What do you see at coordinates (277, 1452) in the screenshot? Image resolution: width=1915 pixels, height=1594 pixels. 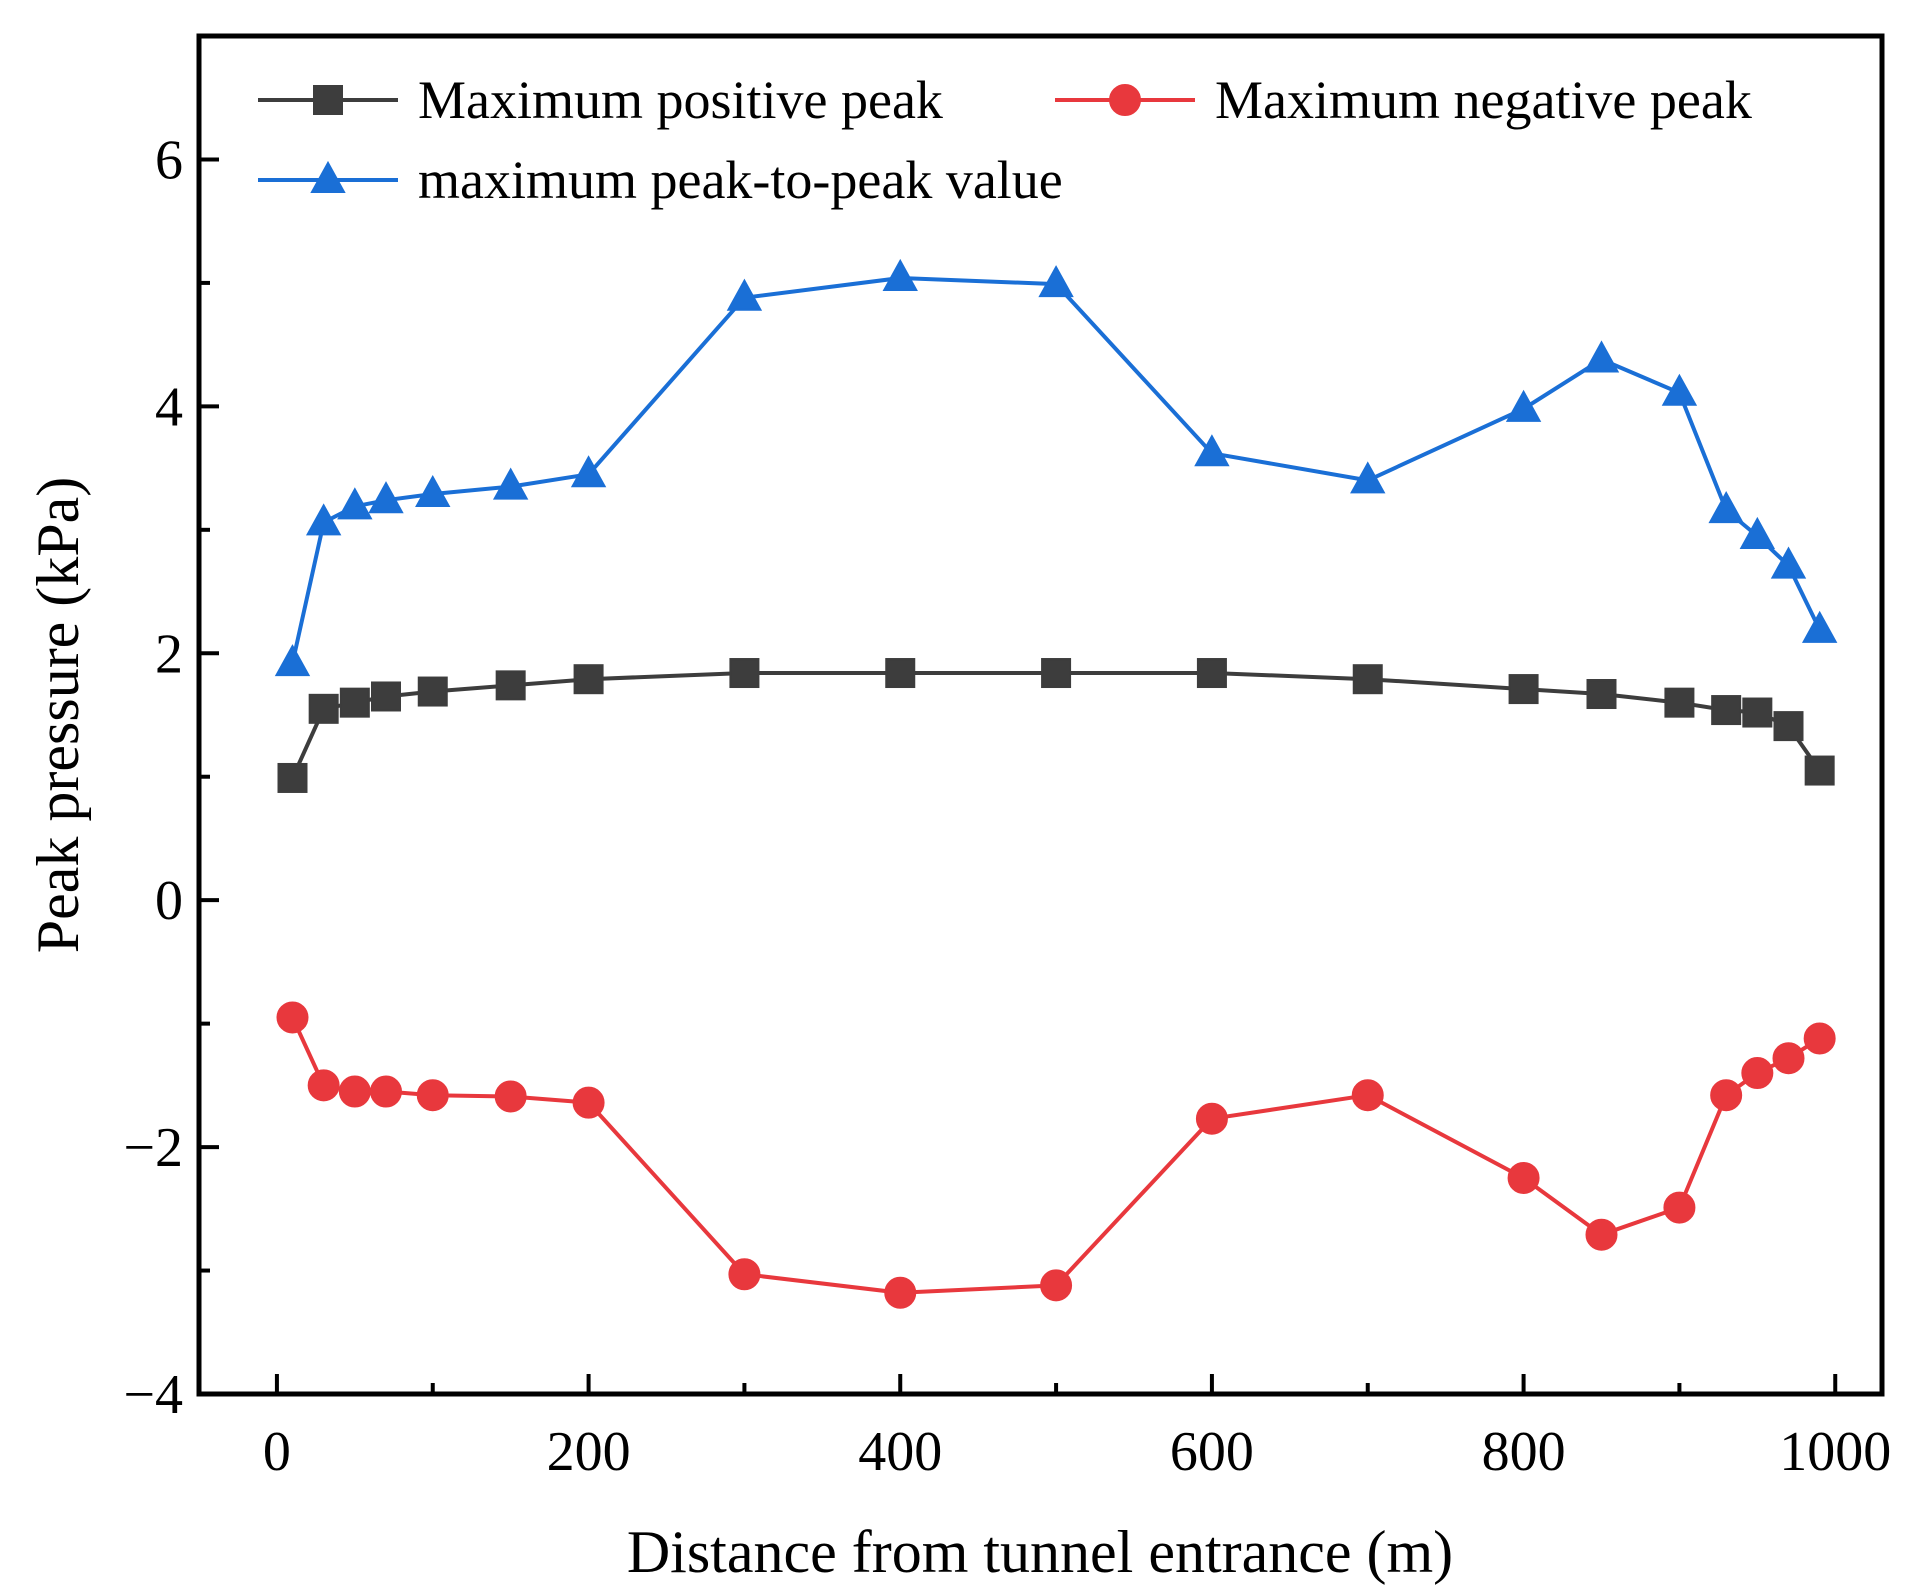 I see `x-tick-label: 0` at bounding box center [277, 1452].